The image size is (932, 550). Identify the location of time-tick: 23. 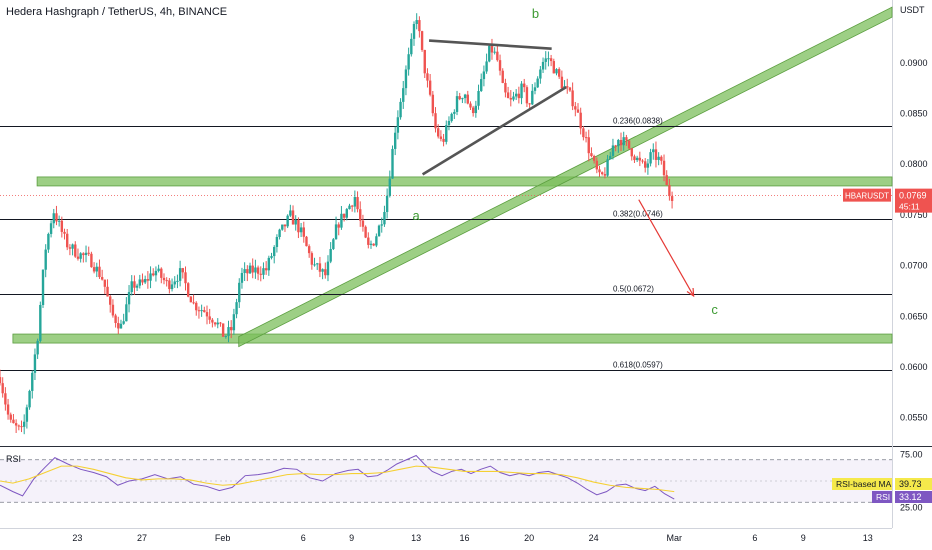
(77, 538).